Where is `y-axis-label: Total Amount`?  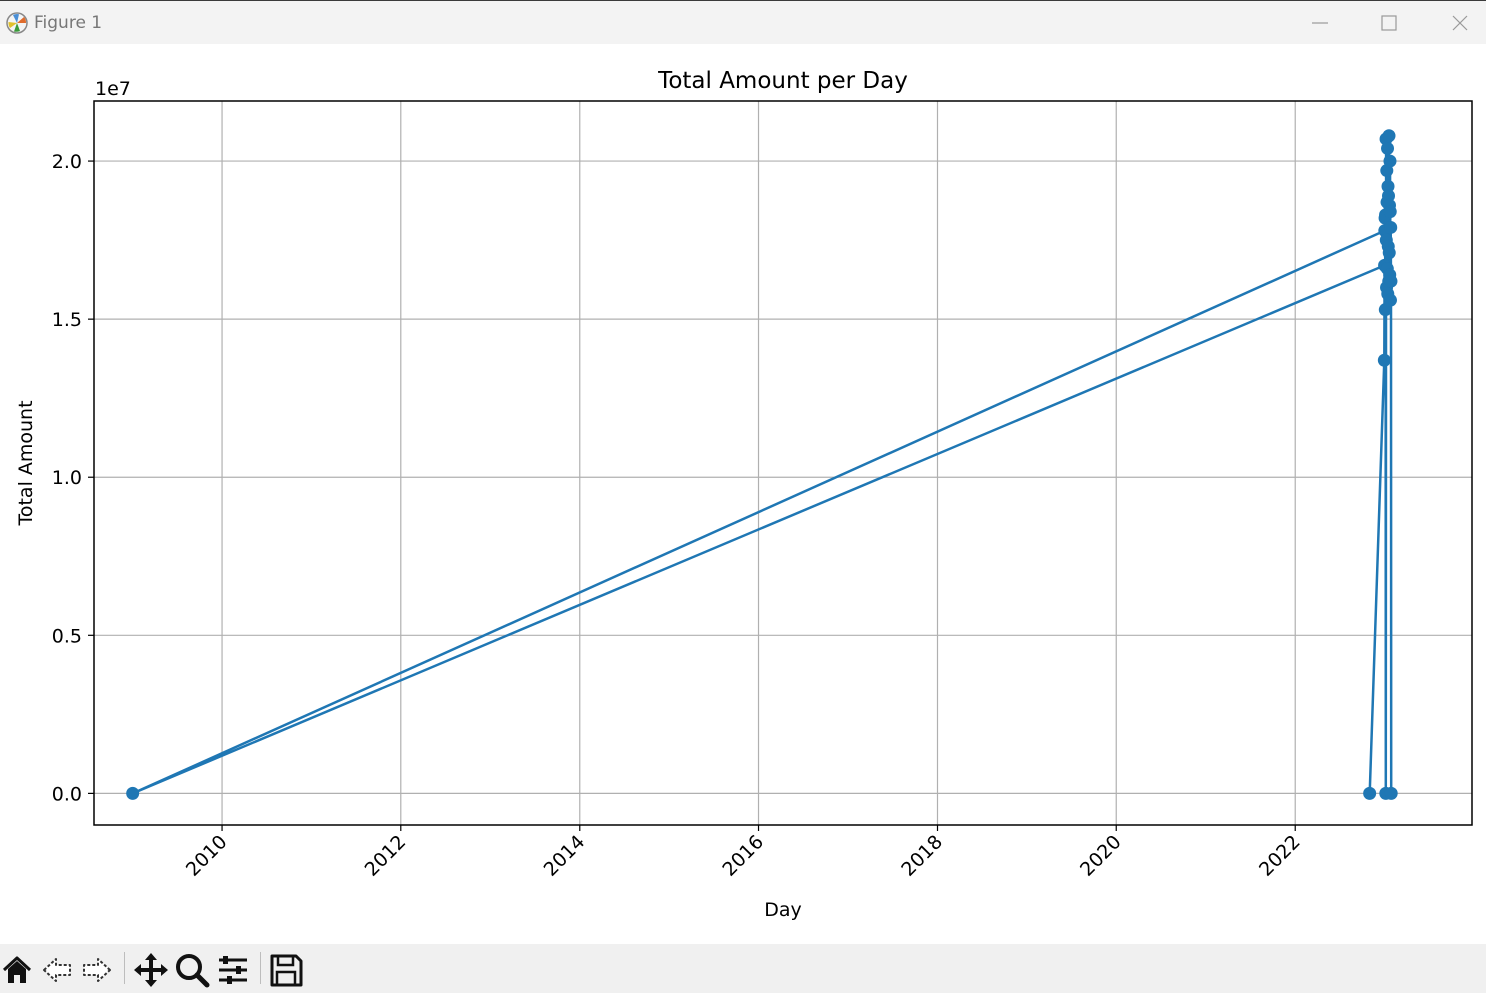 y-axis-label: Total Amount is located at coordinates (26, 463).